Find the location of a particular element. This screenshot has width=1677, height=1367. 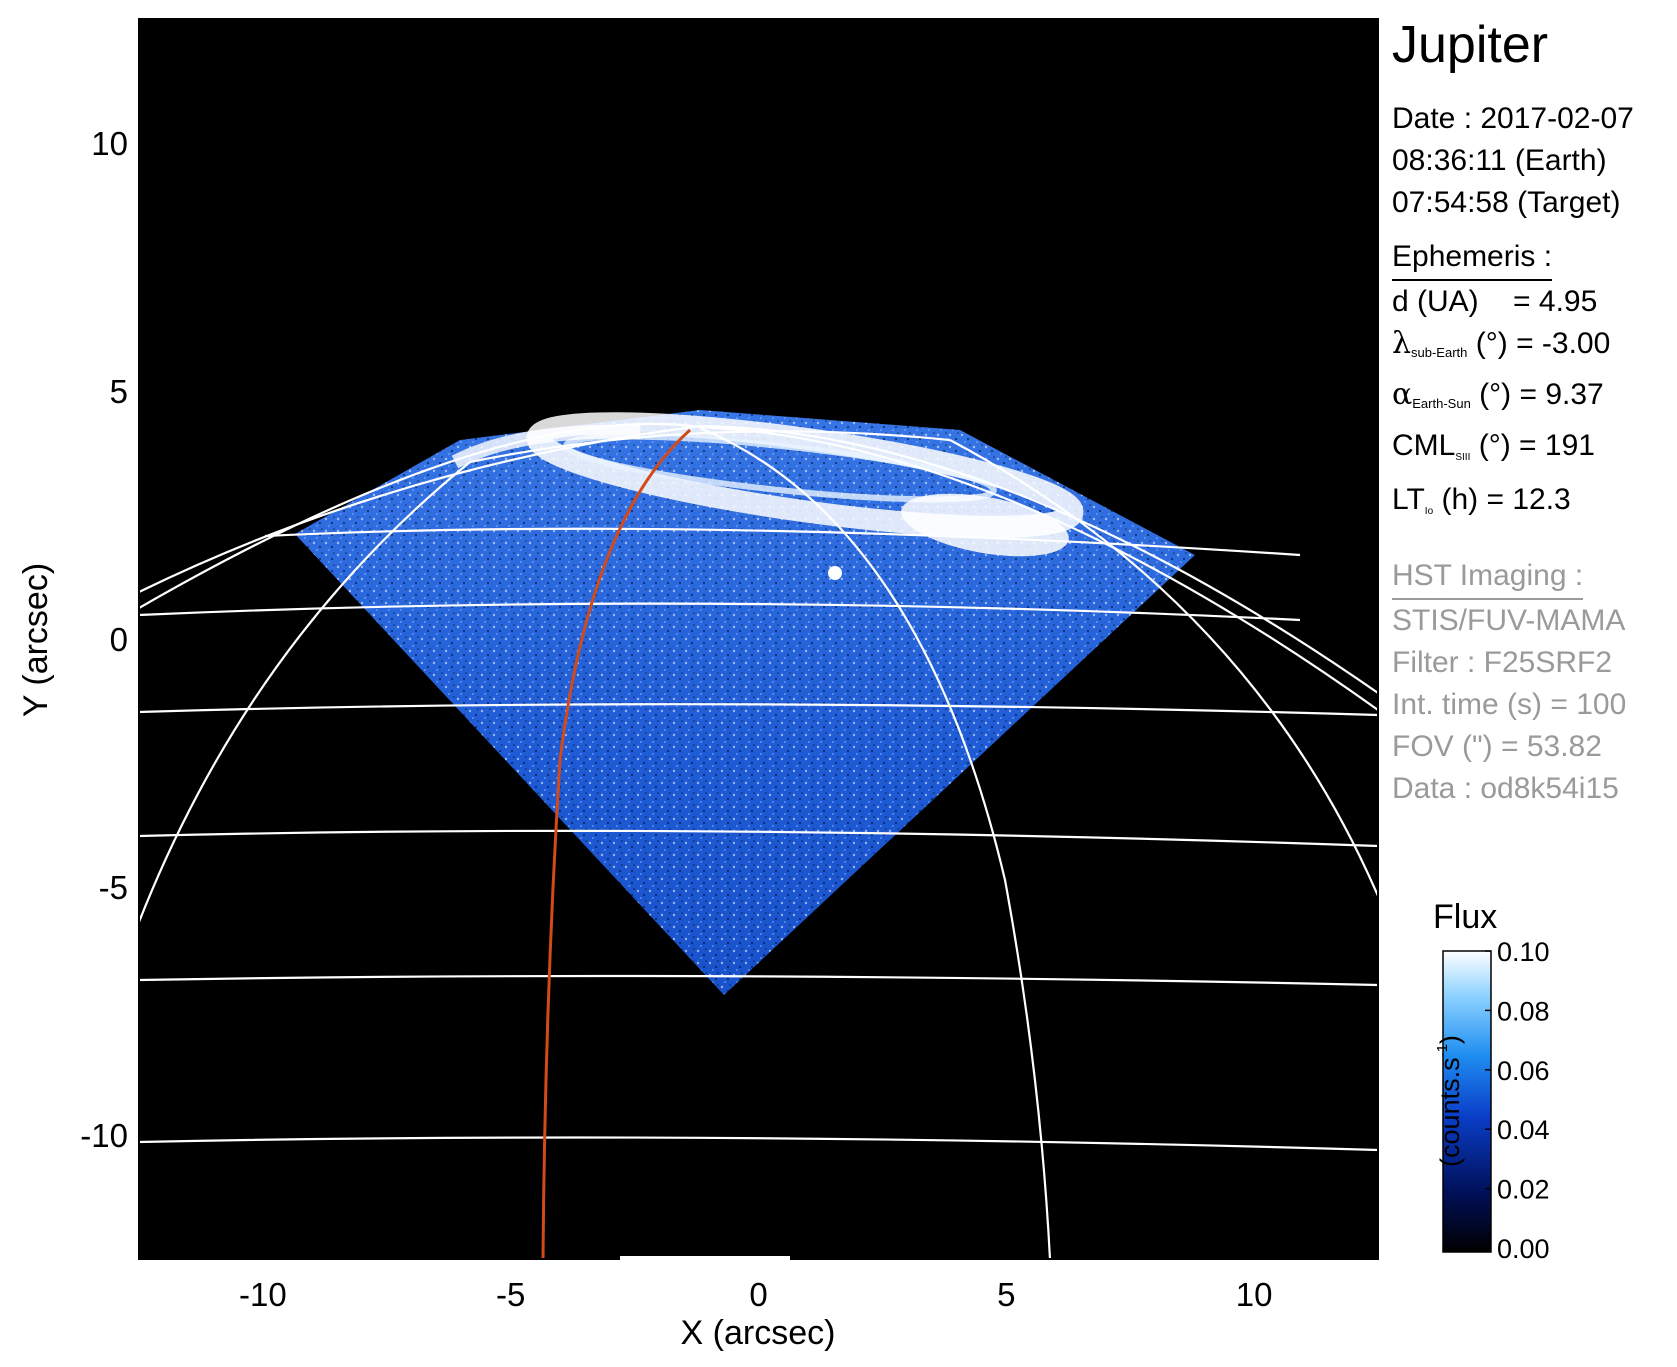

x-tick-label: -10 is located at coordinates (263, 1294).